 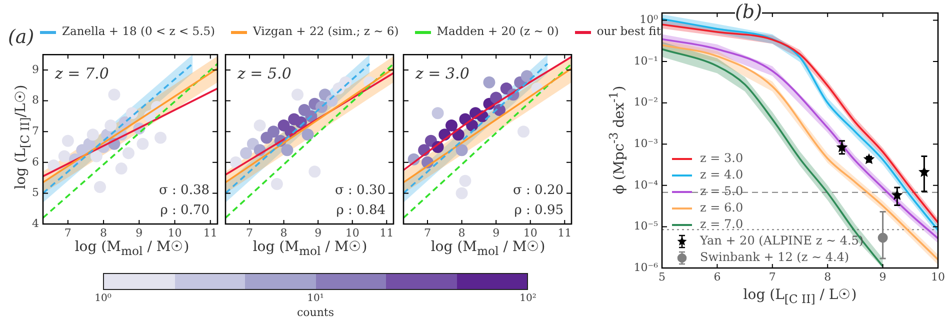 I want to click on legend-label: Swinbank + 12 (z ∼ 4.4), so click(x=775, y=257).